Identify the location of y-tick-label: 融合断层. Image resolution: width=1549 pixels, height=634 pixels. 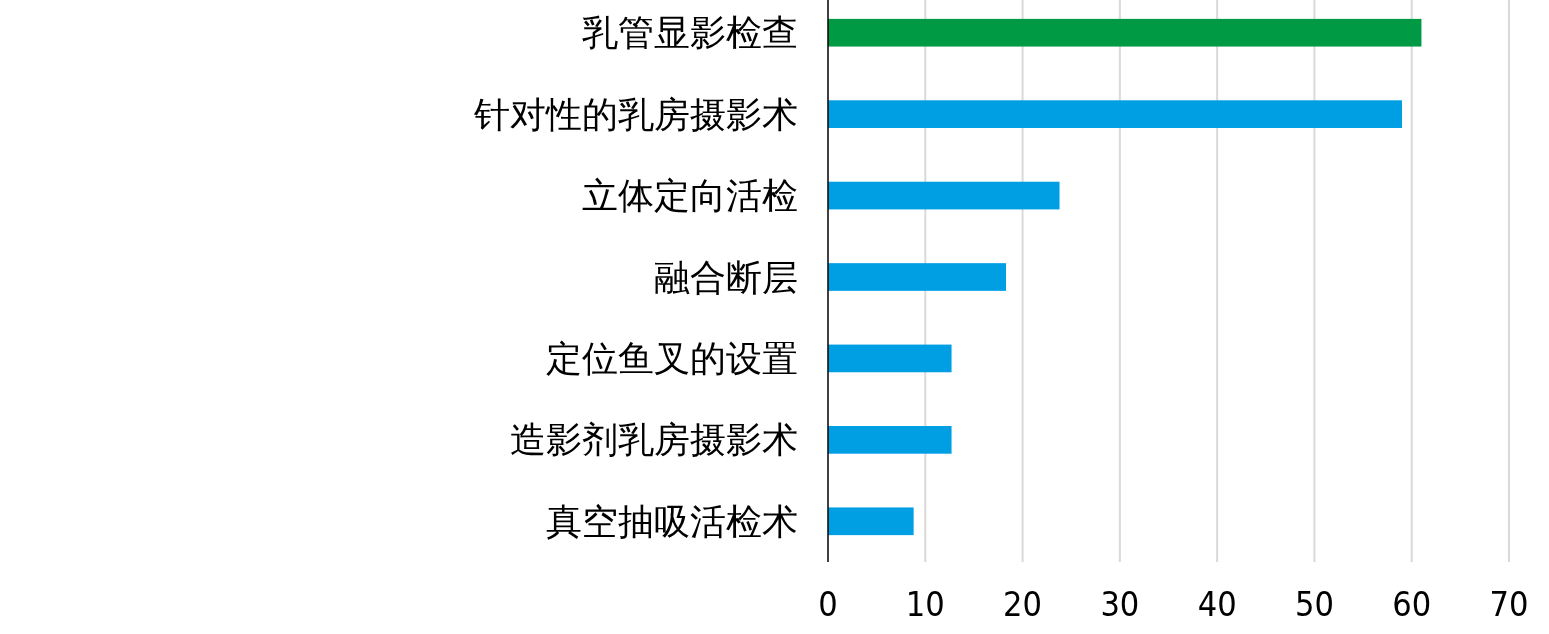
(726, 277).